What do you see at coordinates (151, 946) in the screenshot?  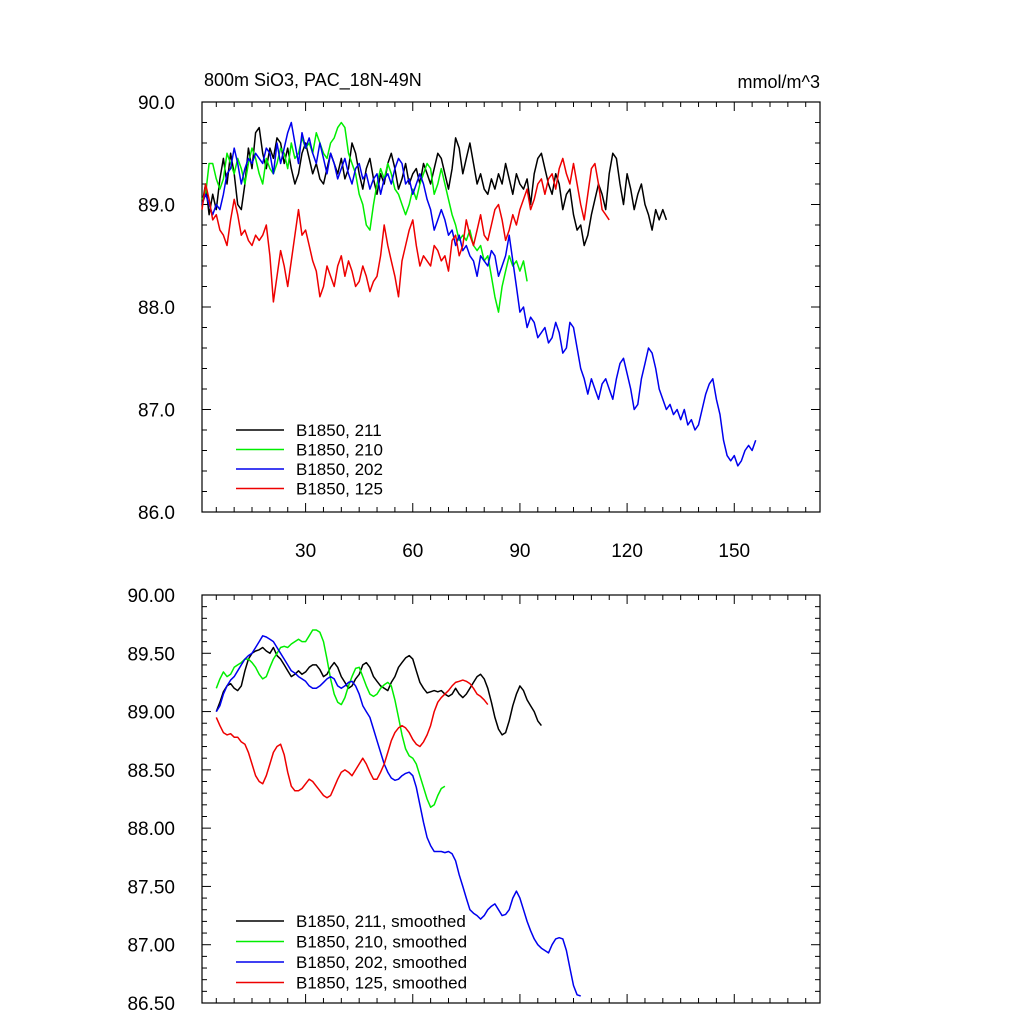 I see `y-tick-label: 87.00` at bounding box center [151, 946].